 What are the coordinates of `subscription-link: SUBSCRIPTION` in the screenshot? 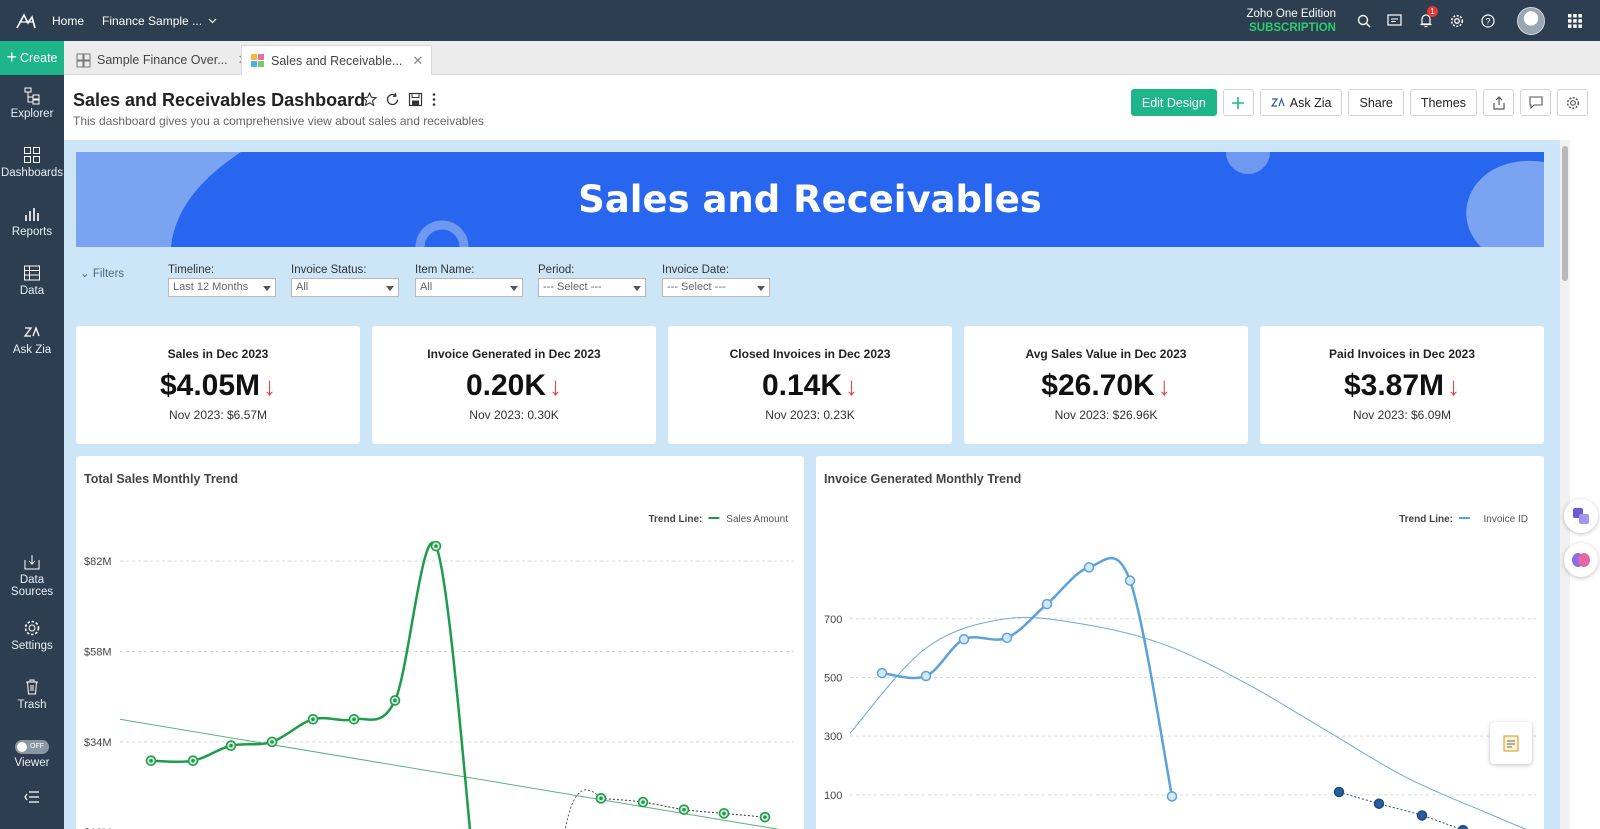 It's located at (1292, 27).